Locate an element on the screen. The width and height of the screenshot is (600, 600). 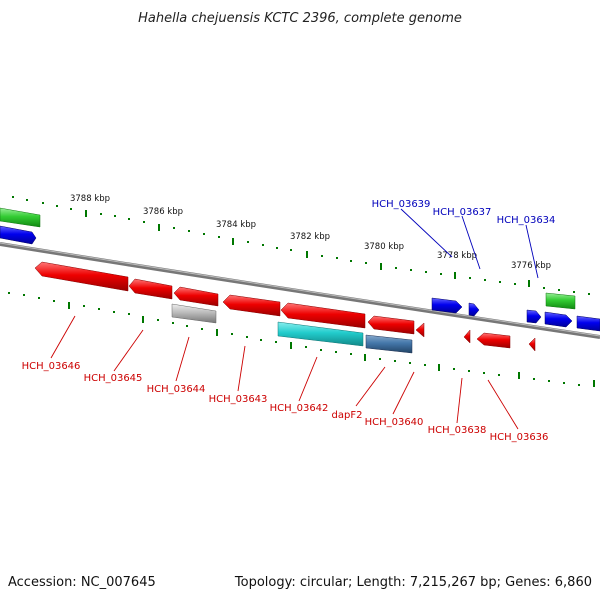
gene-dapF2 is located at coordinates (391, 325).